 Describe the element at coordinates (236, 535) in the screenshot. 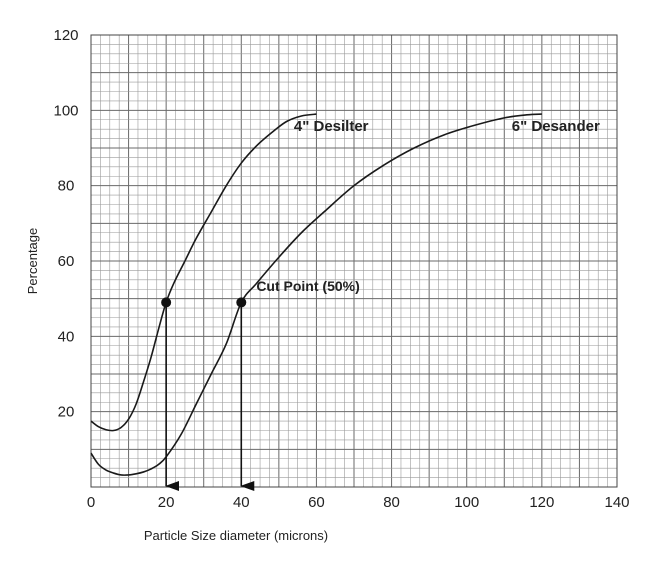

I see `x-axis-label: Particle Size diameter (microns)` at that location.